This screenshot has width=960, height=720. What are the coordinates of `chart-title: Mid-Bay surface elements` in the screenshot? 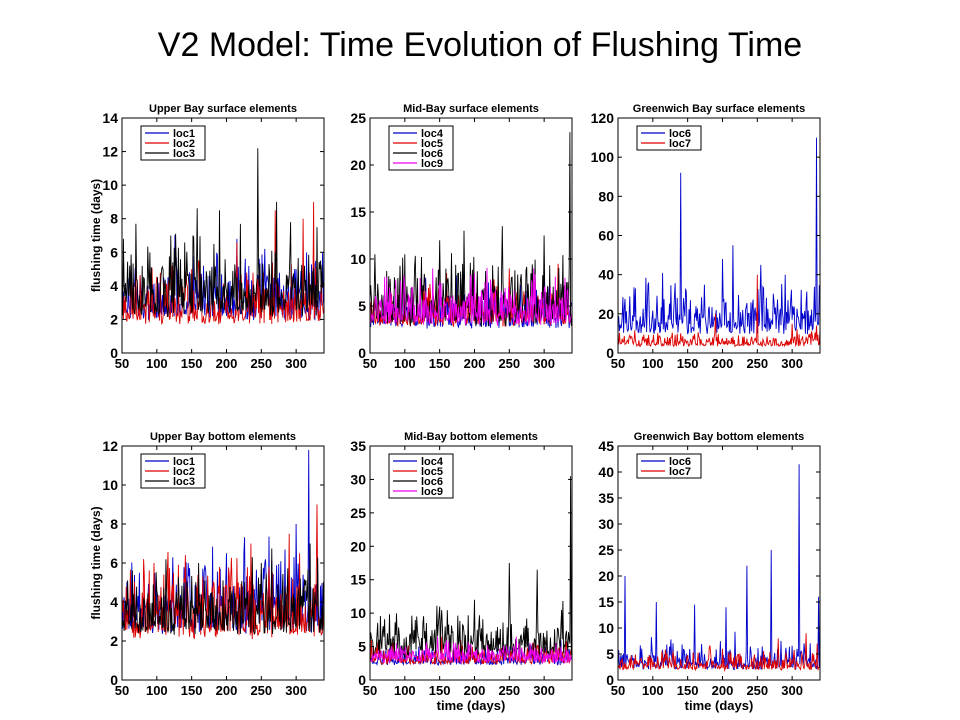 It's located at (471, 109).